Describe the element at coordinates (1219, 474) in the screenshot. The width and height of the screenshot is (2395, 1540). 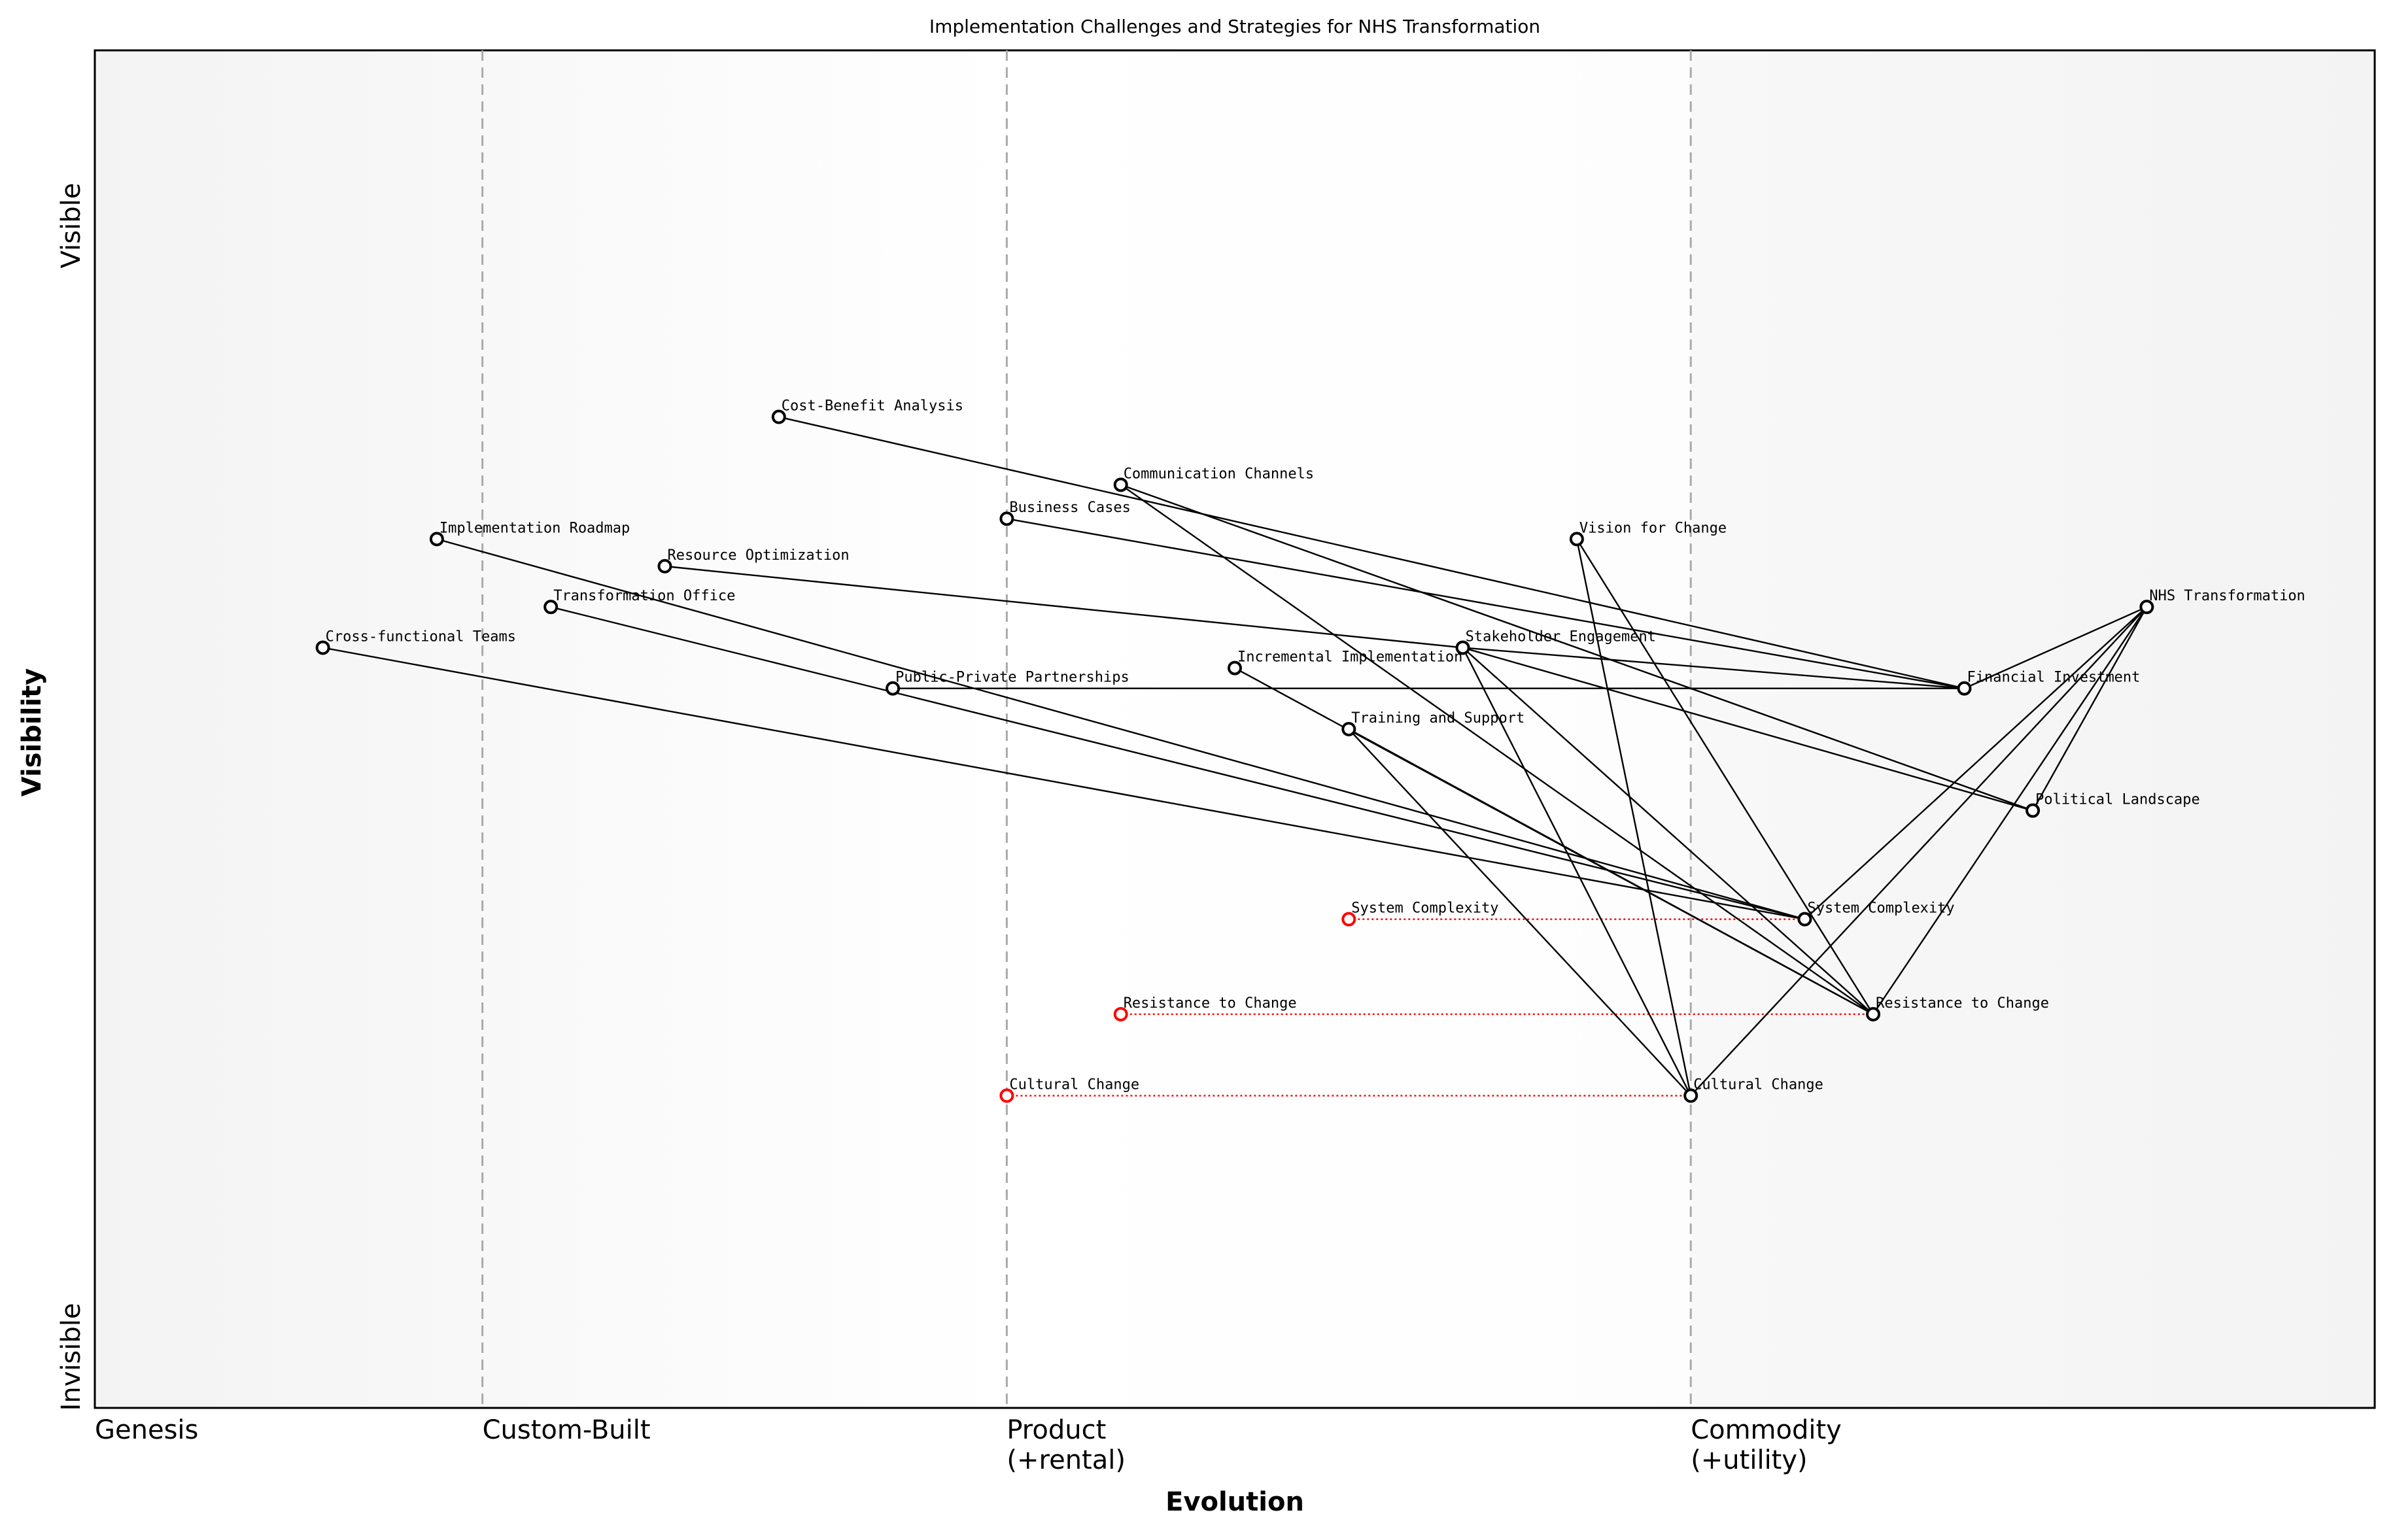
I see `component-label: Communication Channels` at that location.